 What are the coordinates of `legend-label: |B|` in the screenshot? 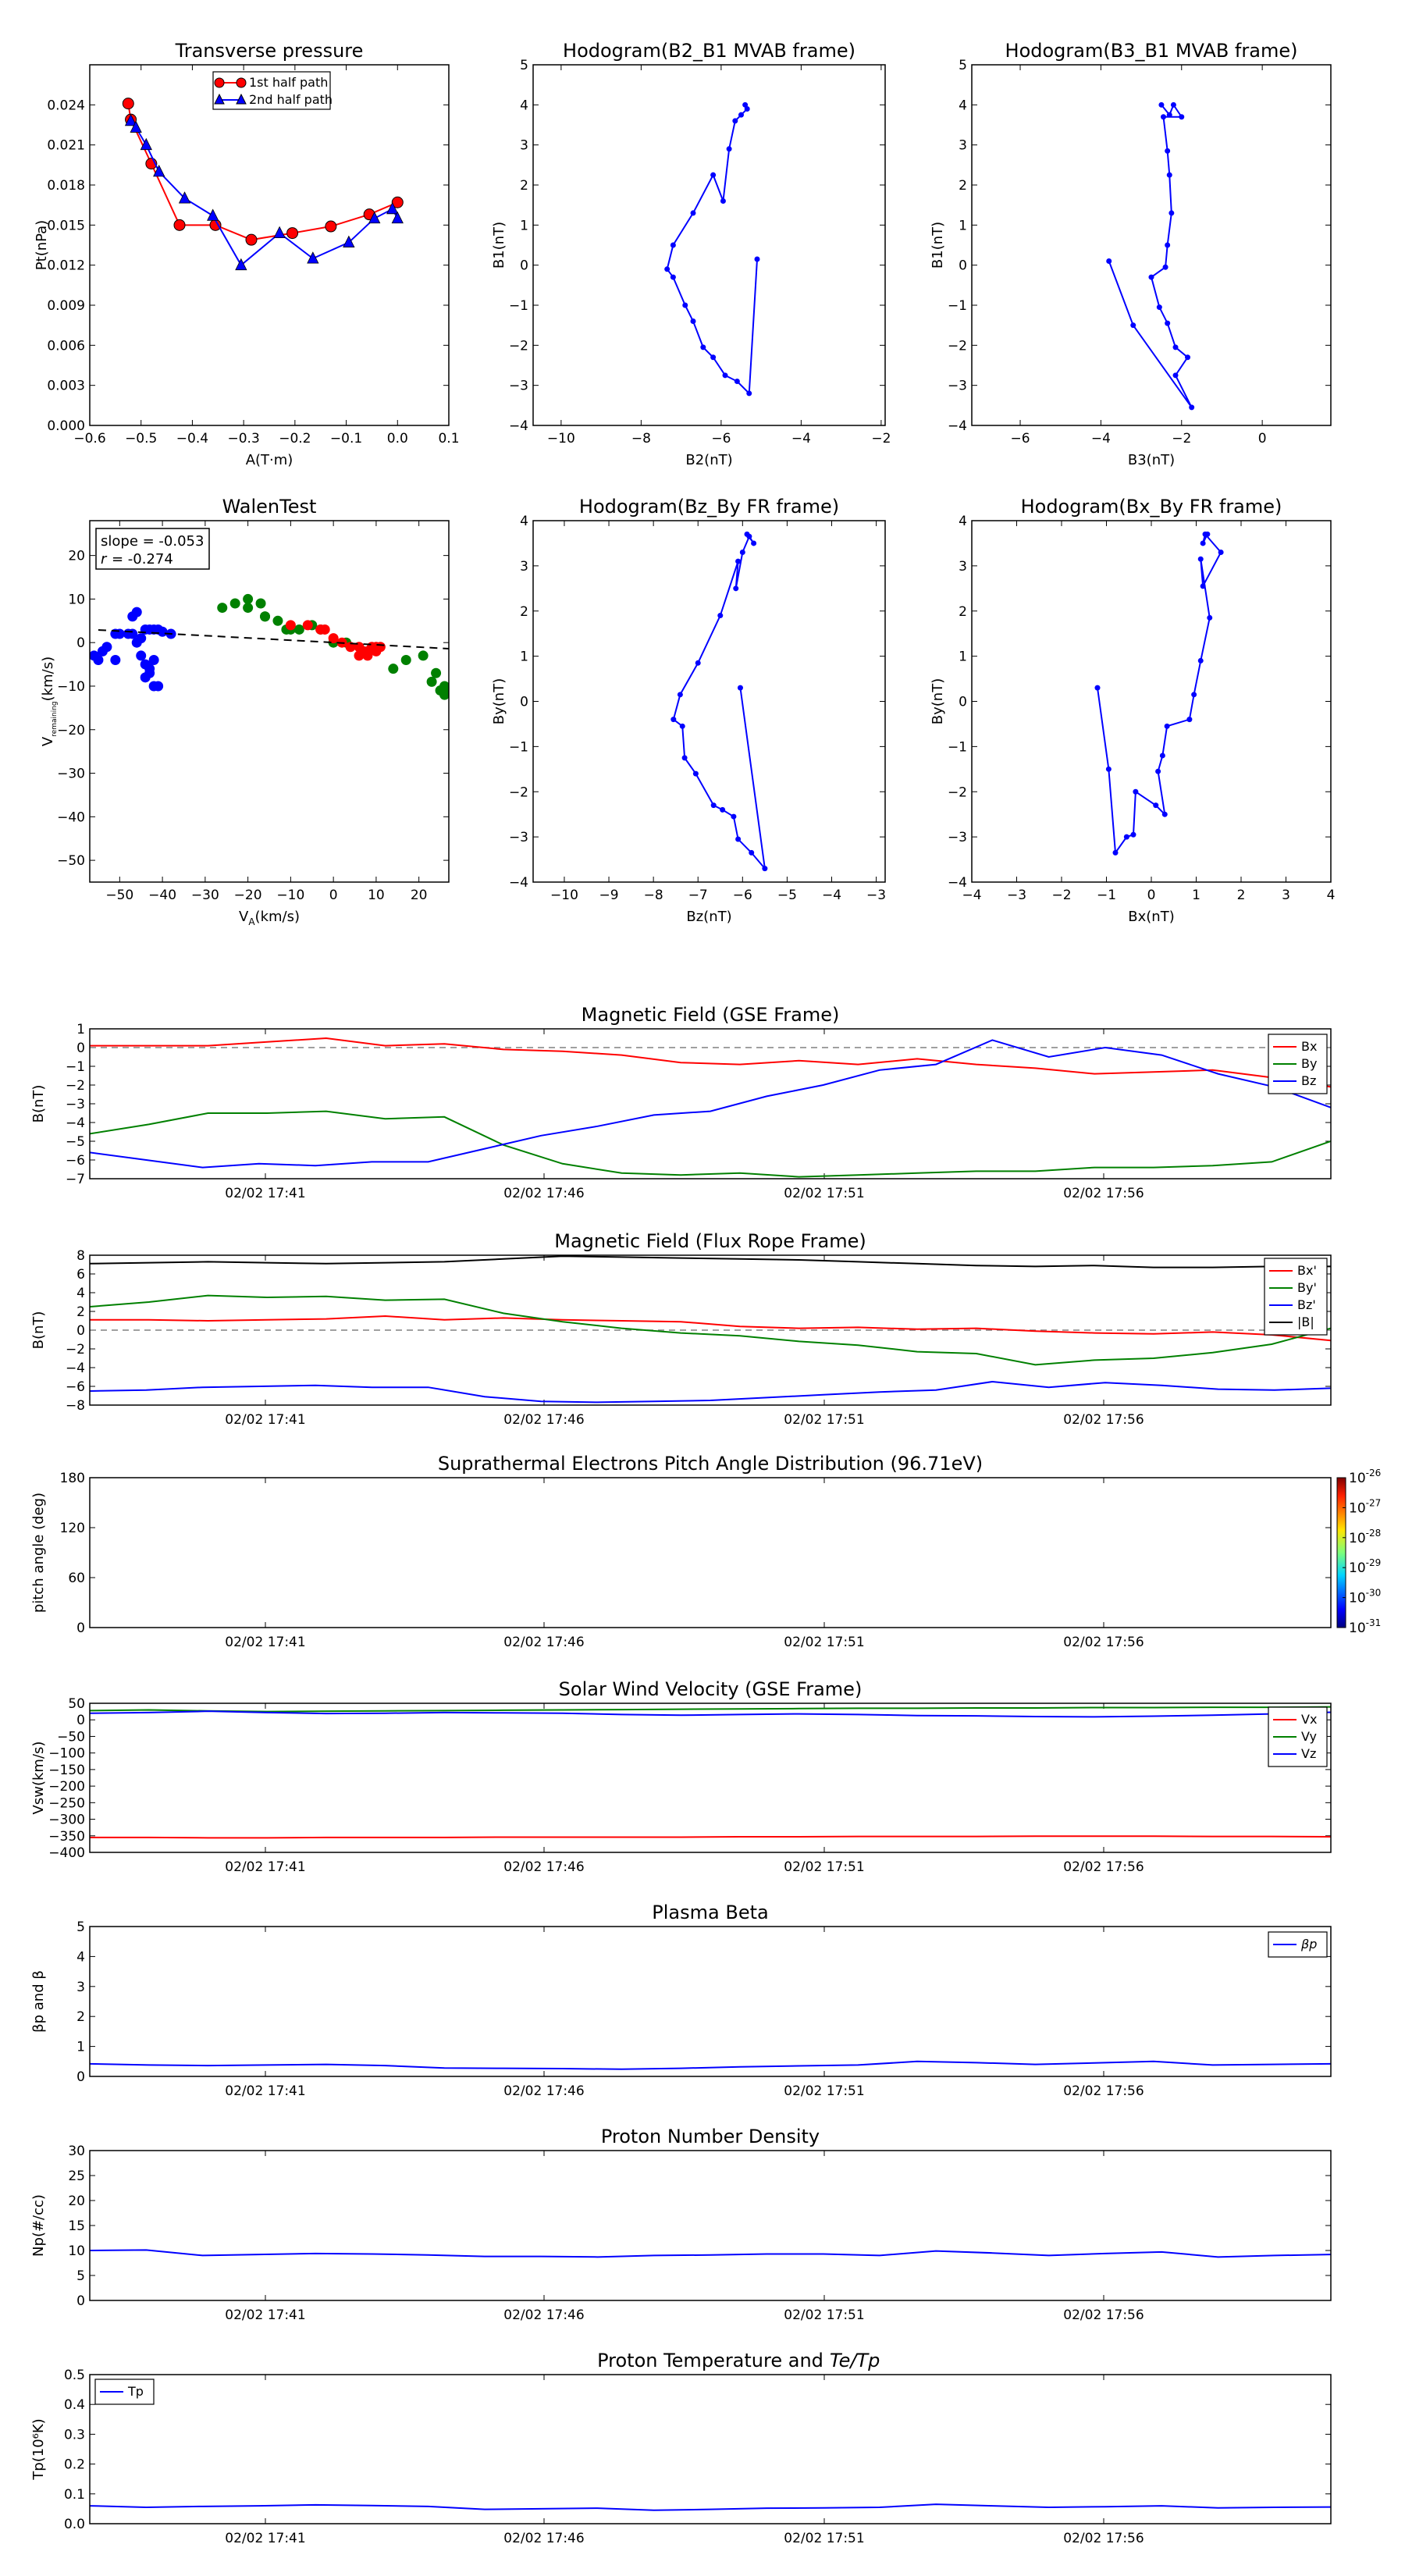 It's located at (1305, 1322).